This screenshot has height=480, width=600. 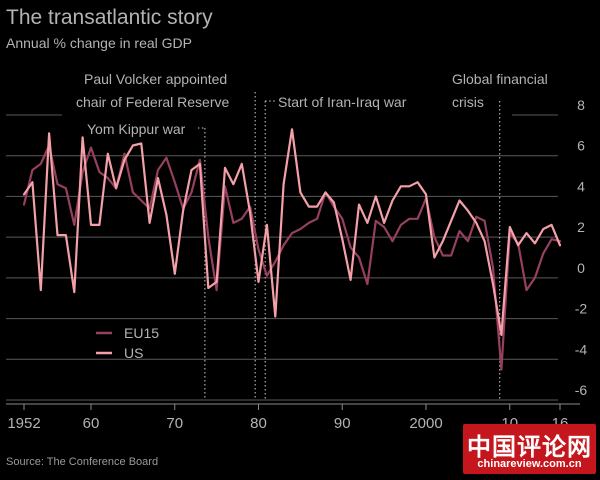 I want to click on x-tick-label: 1952, so click(x=23, y=423).